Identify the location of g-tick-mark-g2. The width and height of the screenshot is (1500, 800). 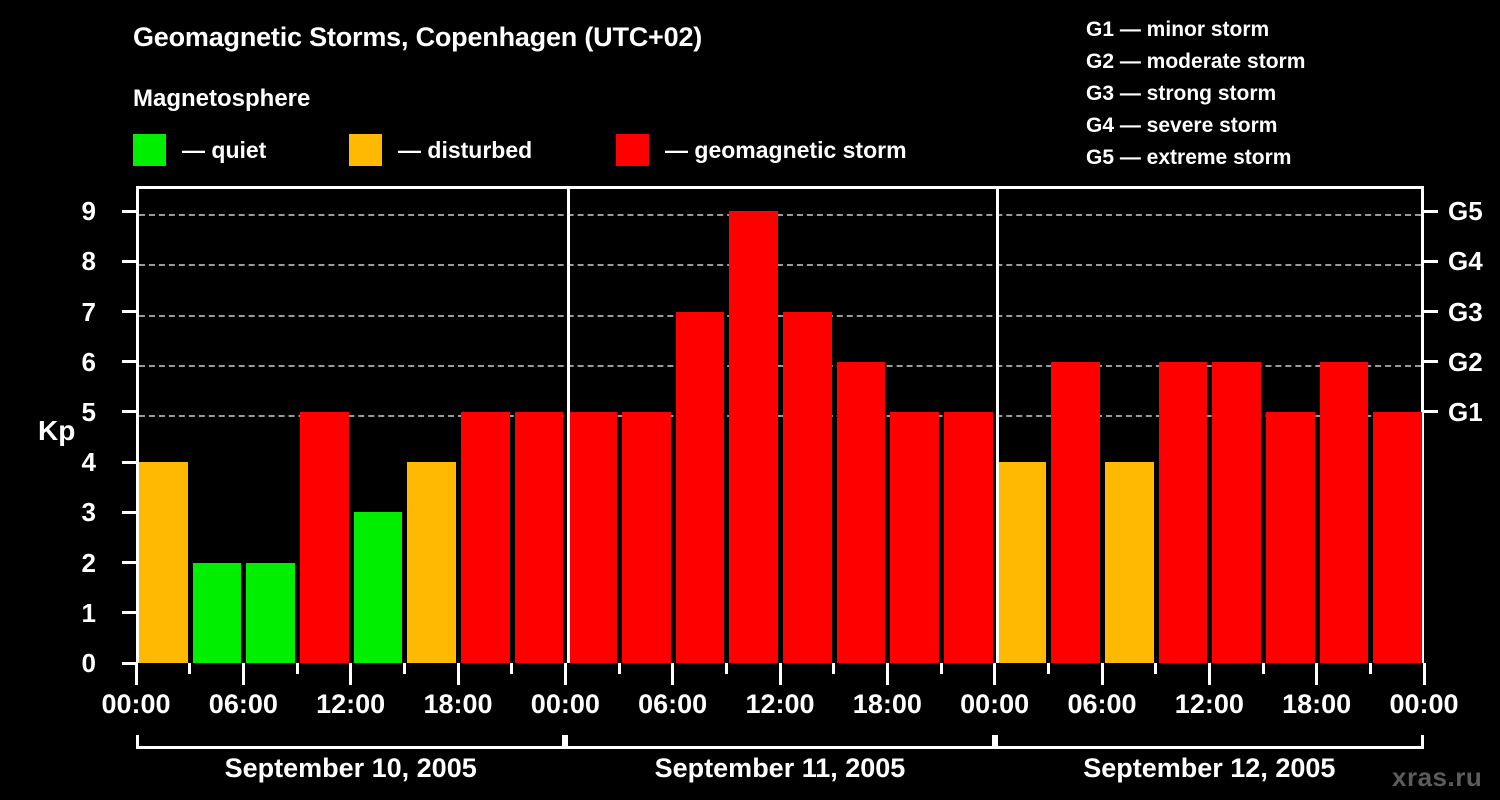
(1431, 362).